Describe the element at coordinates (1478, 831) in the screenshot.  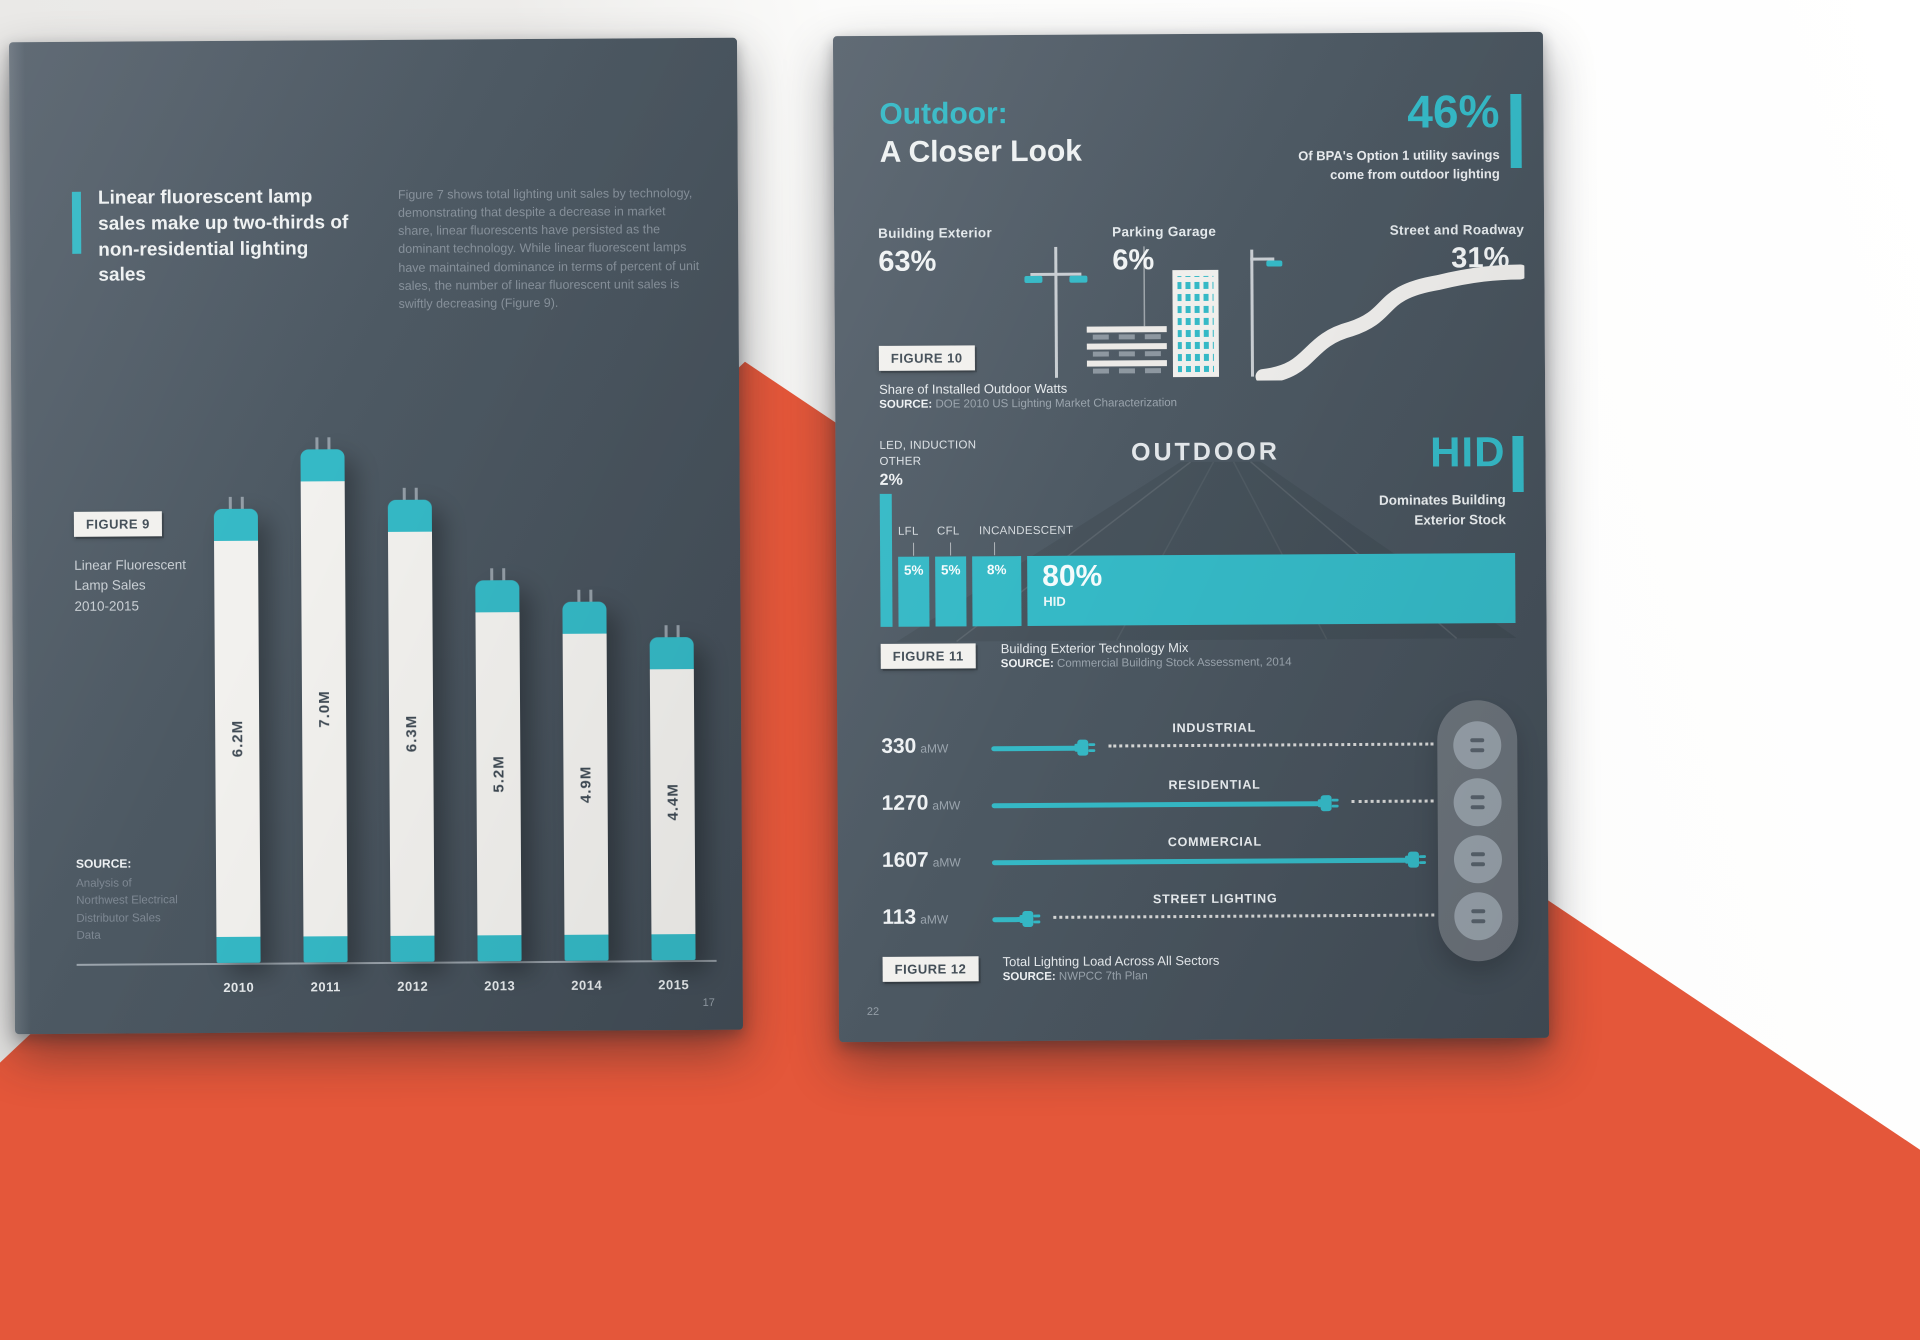
I see `outlet-panel` at that location.